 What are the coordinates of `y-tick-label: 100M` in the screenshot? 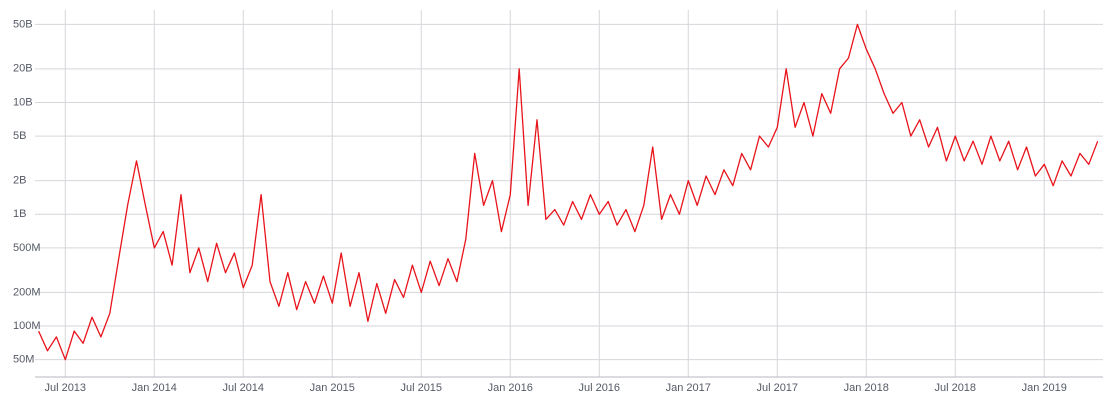 It's located at (27, 326).